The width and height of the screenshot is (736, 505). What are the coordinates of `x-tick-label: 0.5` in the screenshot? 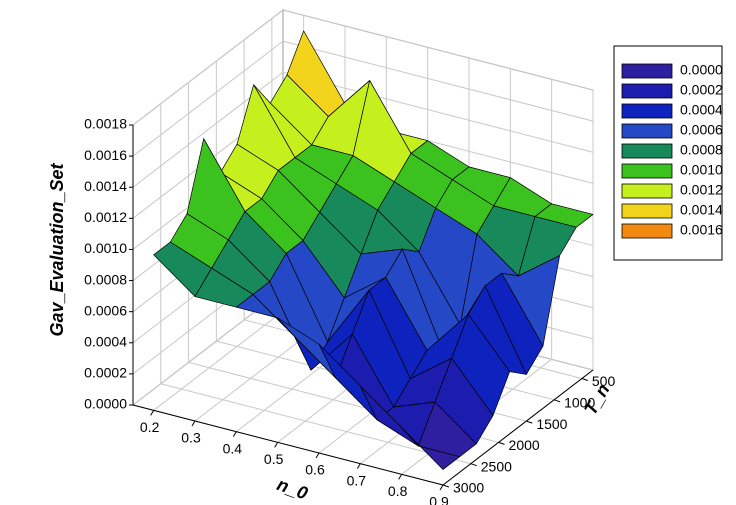 It's located at (274, 459).